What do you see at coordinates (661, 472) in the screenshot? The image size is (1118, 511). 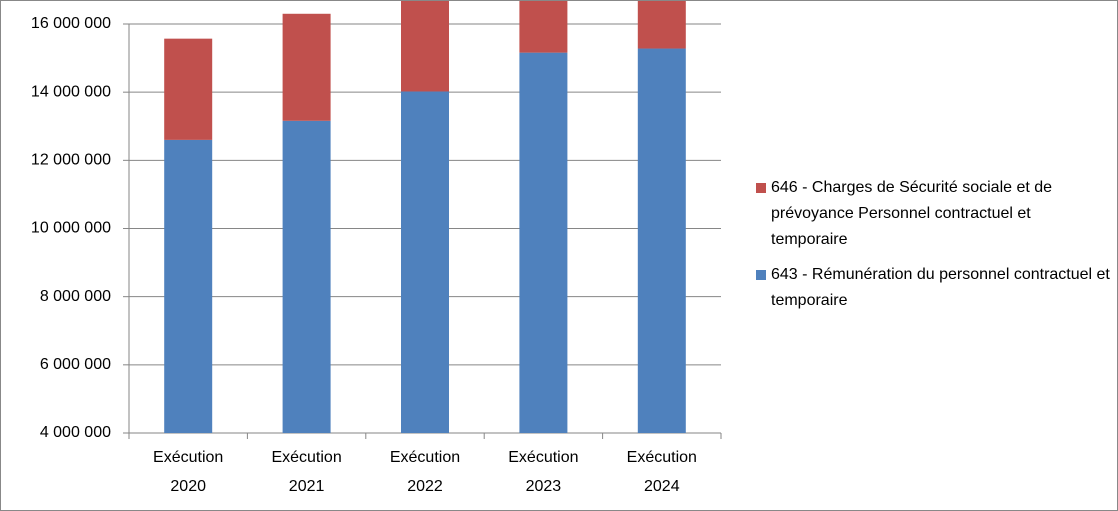 I see `x-tick-label: Exécution 2024` at bounding box center [661, 472].